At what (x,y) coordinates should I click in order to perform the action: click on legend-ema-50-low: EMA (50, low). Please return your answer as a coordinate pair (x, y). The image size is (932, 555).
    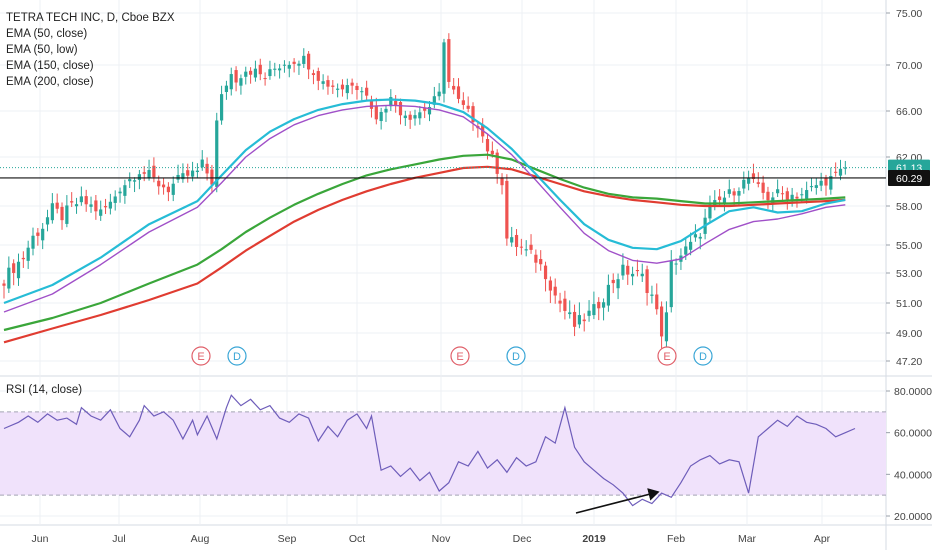
    Looking at the image, I should click on (42, 50).